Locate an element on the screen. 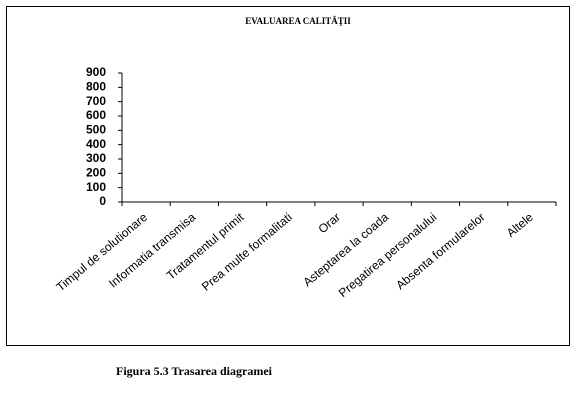  y-tick-label: 900 is located at coordinates (96, 72).